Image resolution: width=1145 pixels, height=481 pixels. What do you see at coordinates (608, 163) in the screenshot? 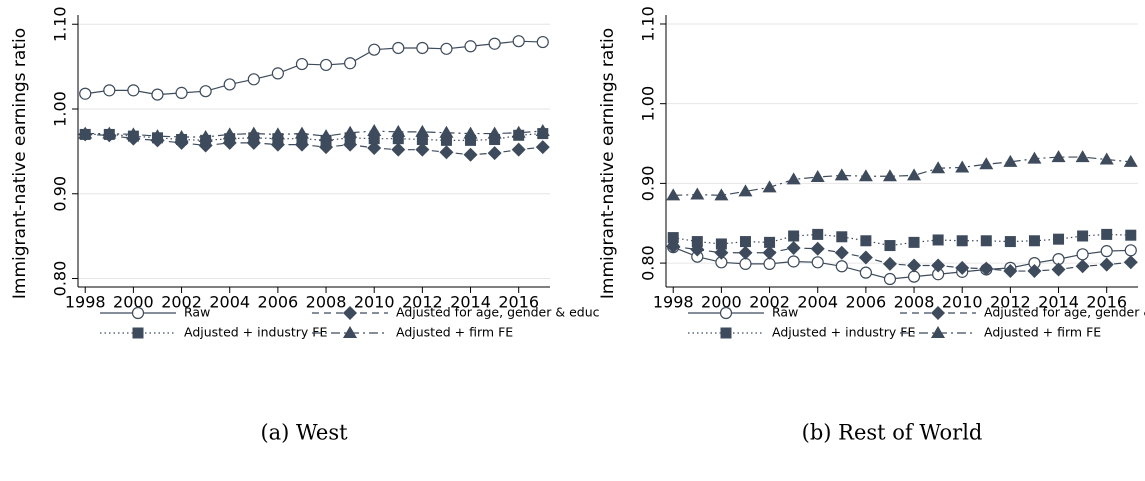
I see `y-axis-label: Immigrant-native earnings ratio` at bounding box center [608, 163].